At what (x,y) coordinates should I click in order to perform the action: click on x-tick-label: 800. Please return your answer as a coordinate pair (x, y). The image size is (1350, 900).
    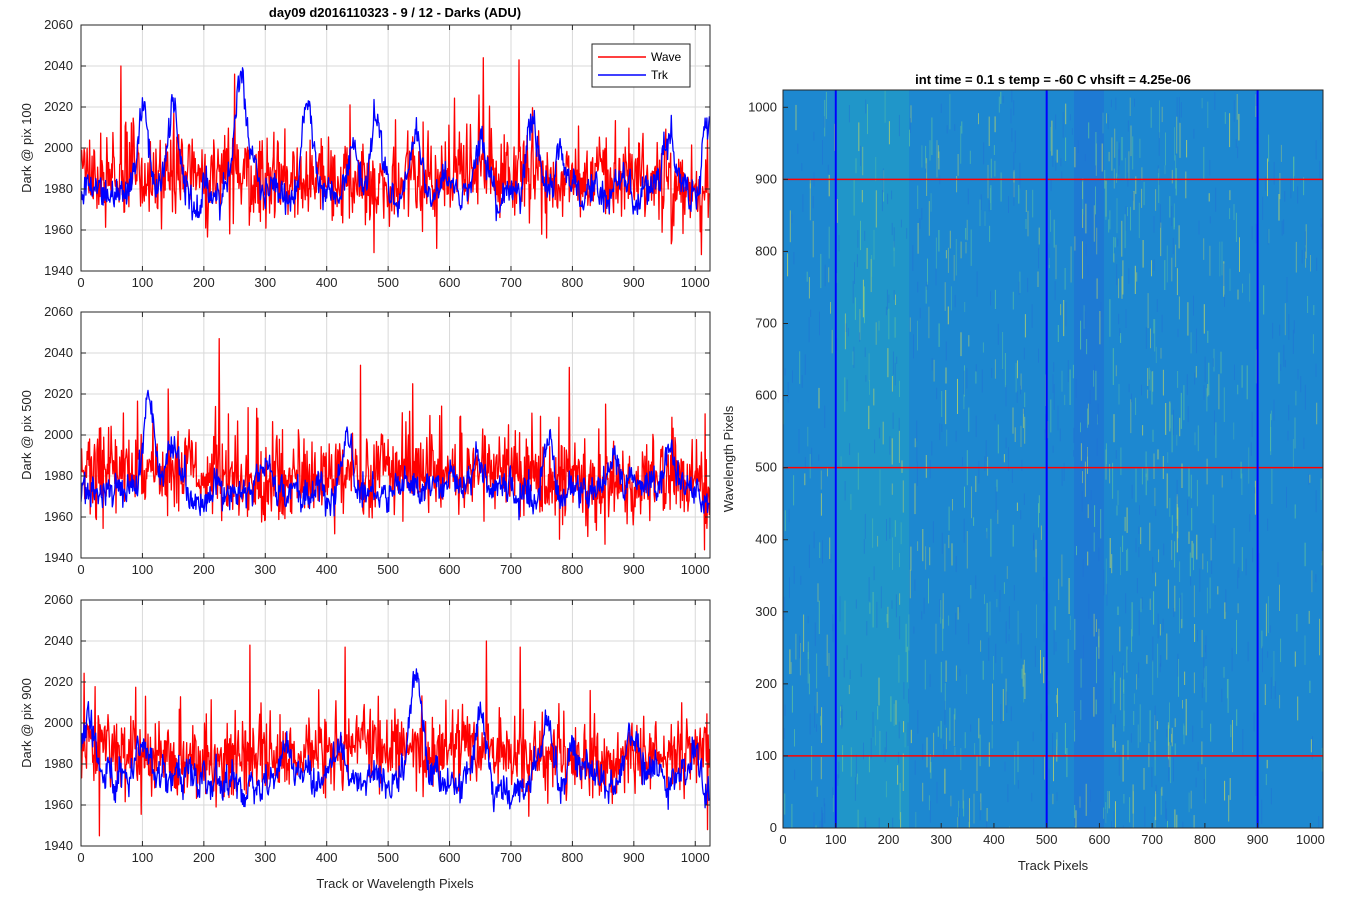
    Looking at the image, I should click on (573, 282).